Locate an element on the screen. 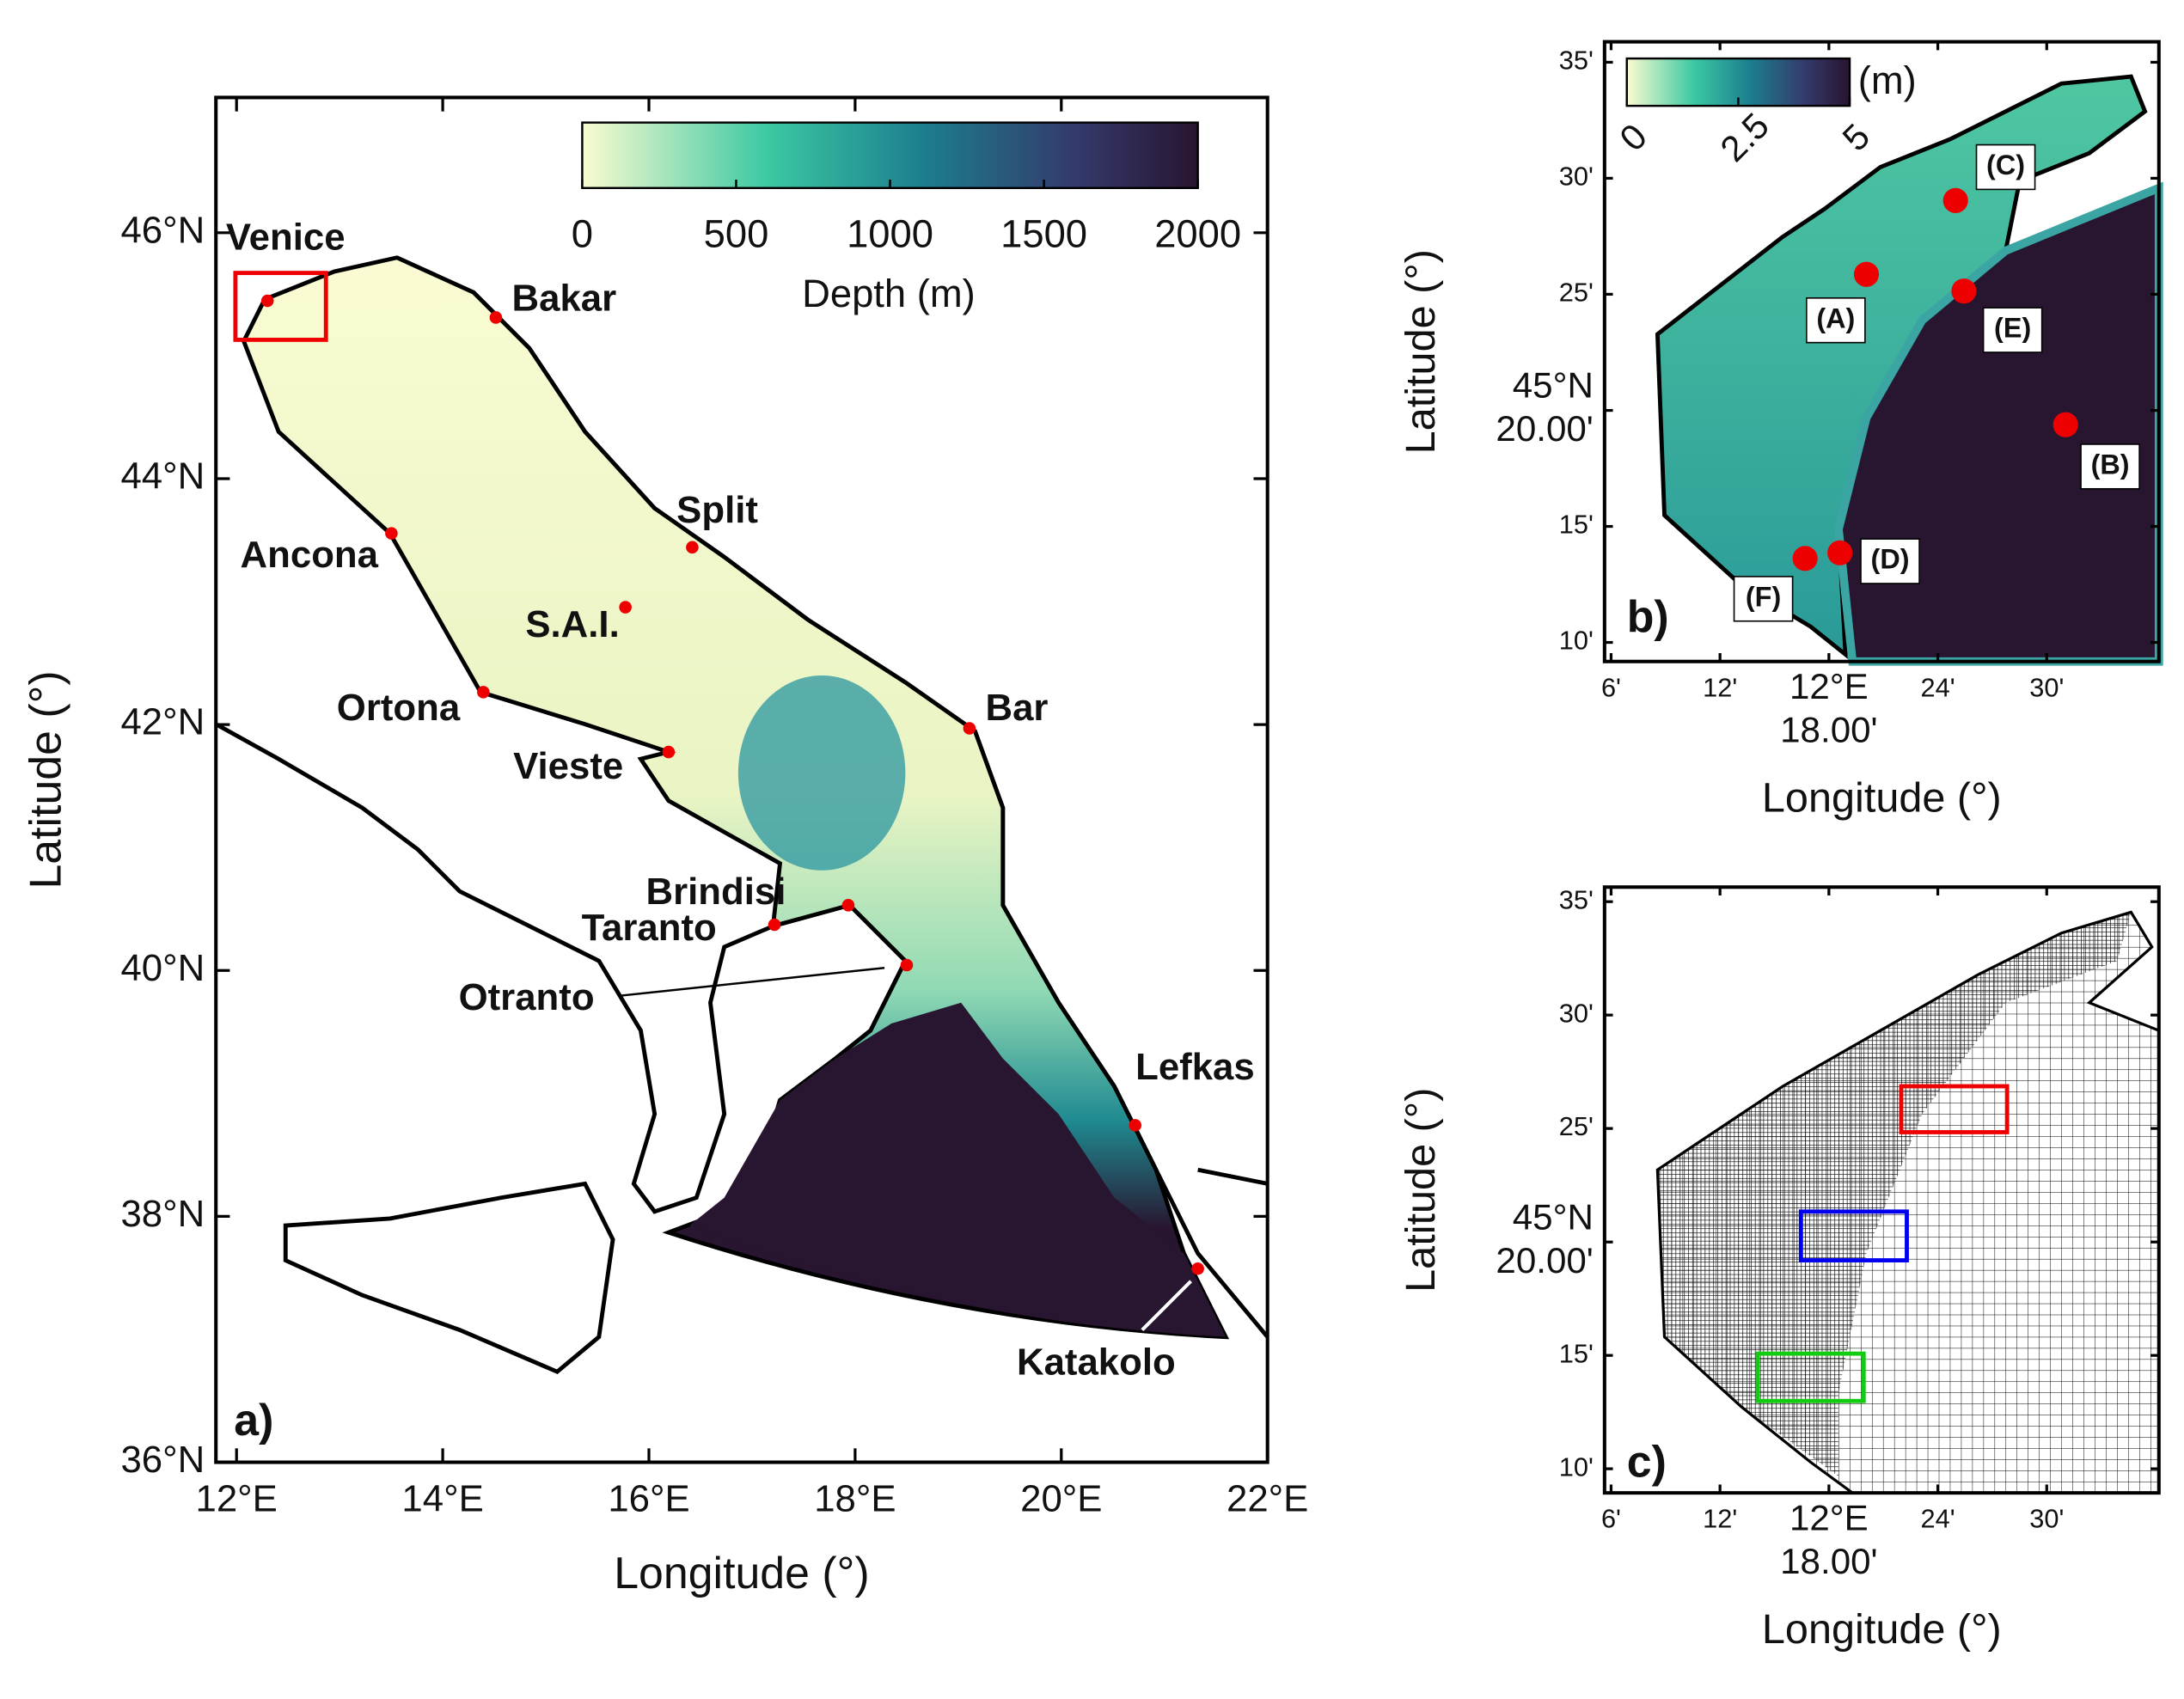  venice-box is located at coordinates (280, 306).